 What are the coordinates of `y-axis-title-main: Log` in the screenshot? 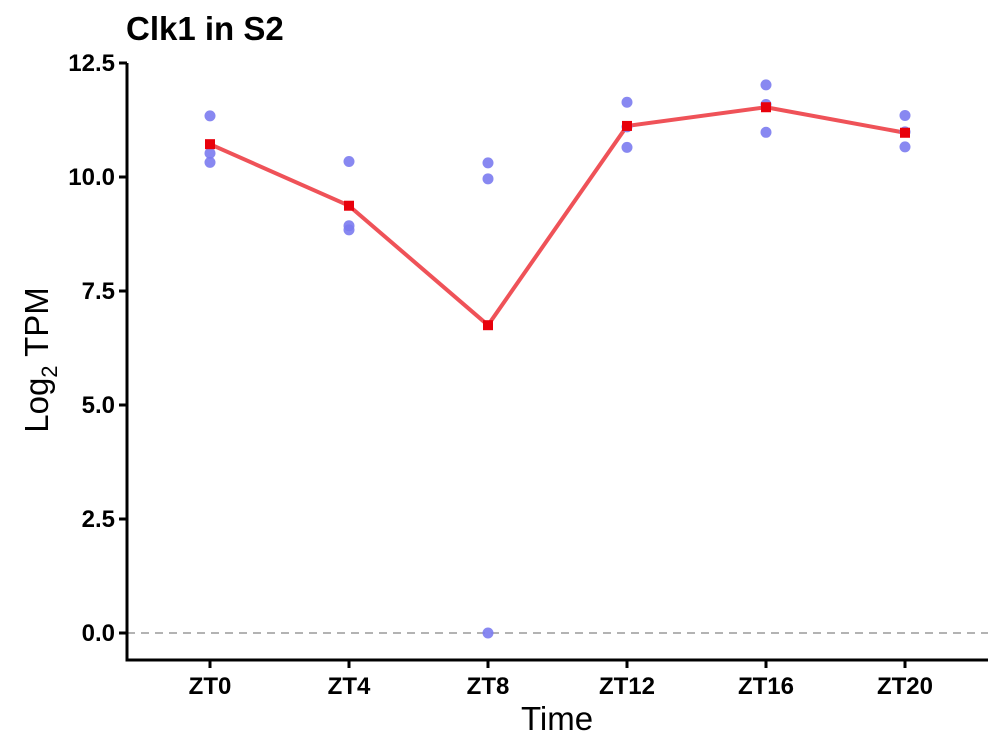 It's located at (36, 405).